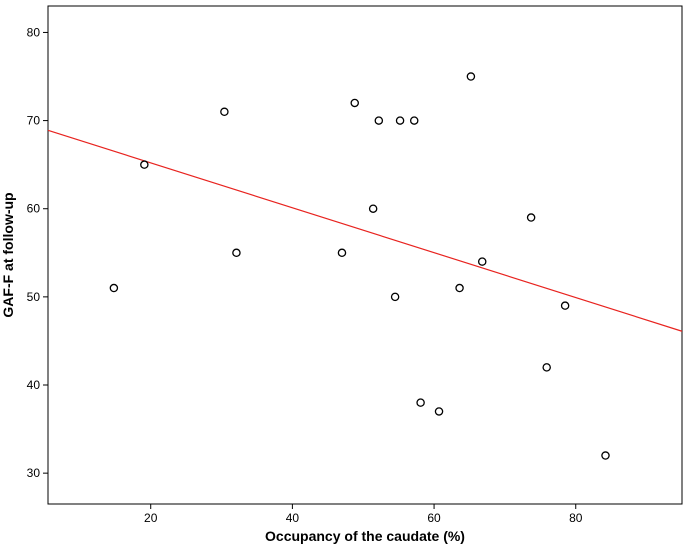  Describe the element at coordinates (293, 518) in the screenshot. I see `x-tick-label: 40` at that location.